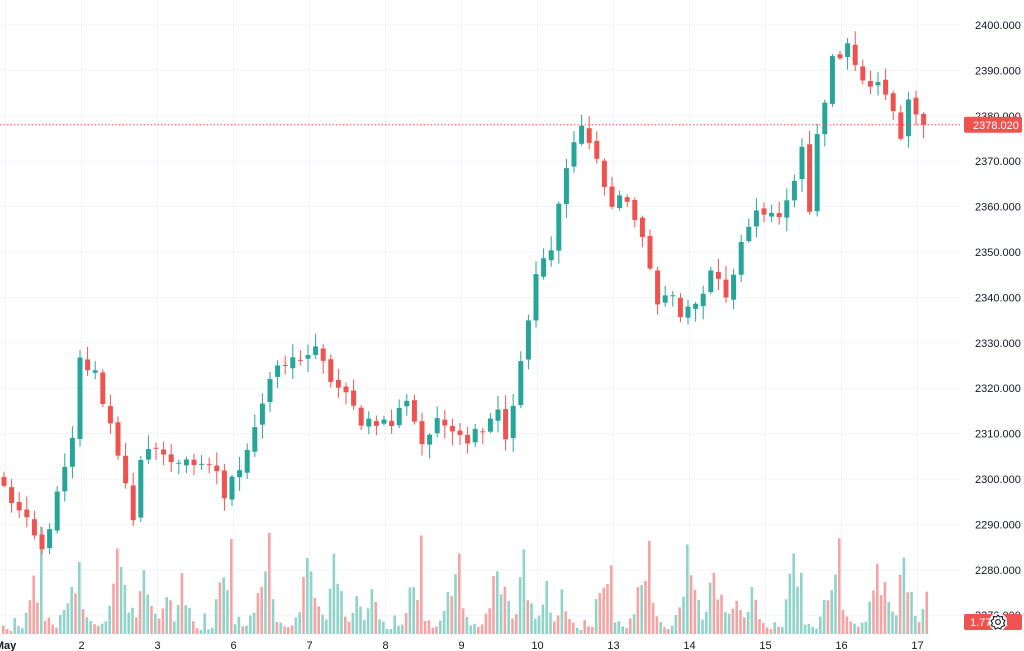 This screenshot has height=651, width=1024. What do you see at coordinates (996, 126) in the screenshot?
I see `last-price-label: 2378.020` at bounding box center [996, 126].